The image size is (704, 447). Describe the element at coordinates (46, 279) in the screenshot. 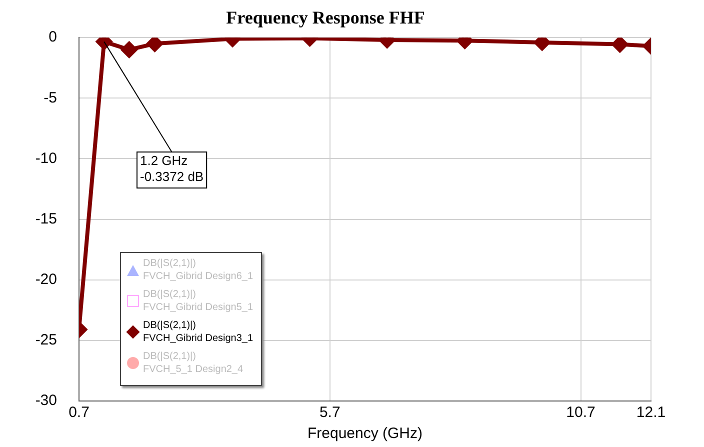

I see `y-tick-label: -20` at that location.